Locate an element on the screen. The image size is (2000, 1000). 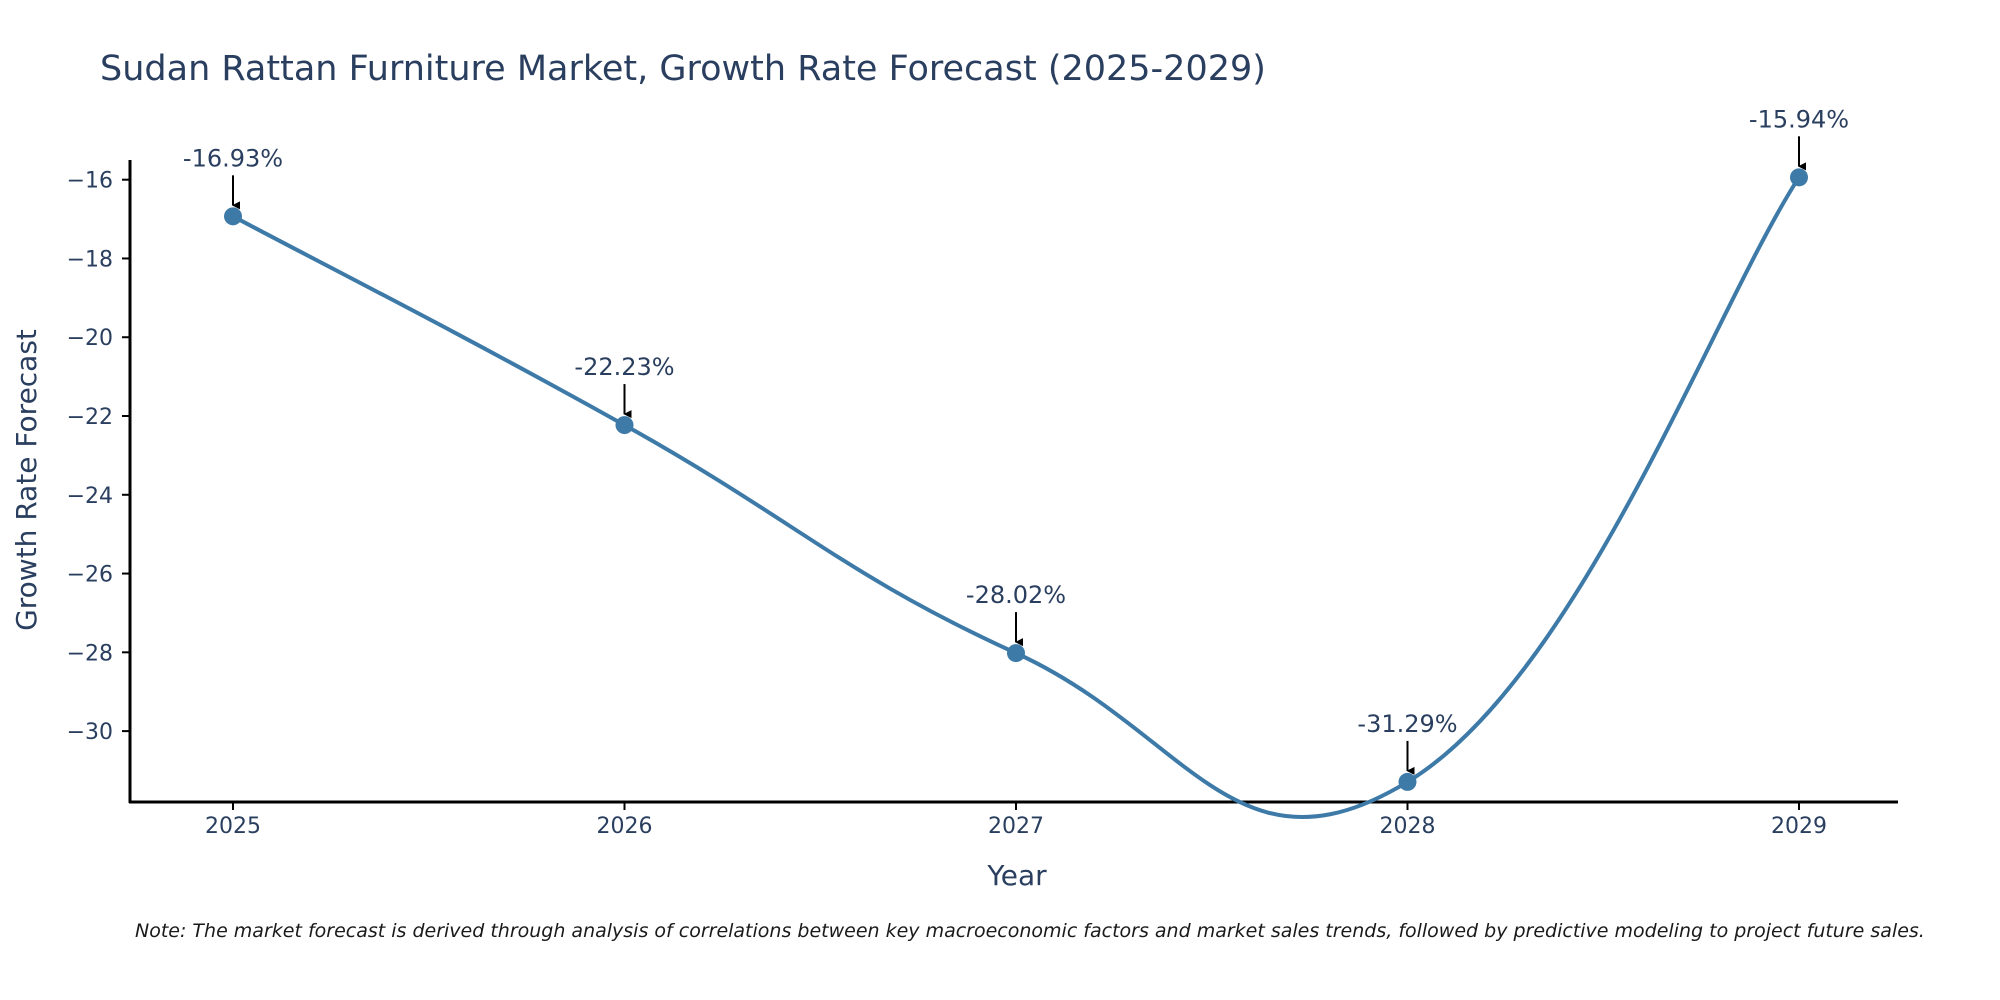
y-tick-label: −18 is located at coordinates (90, 259).